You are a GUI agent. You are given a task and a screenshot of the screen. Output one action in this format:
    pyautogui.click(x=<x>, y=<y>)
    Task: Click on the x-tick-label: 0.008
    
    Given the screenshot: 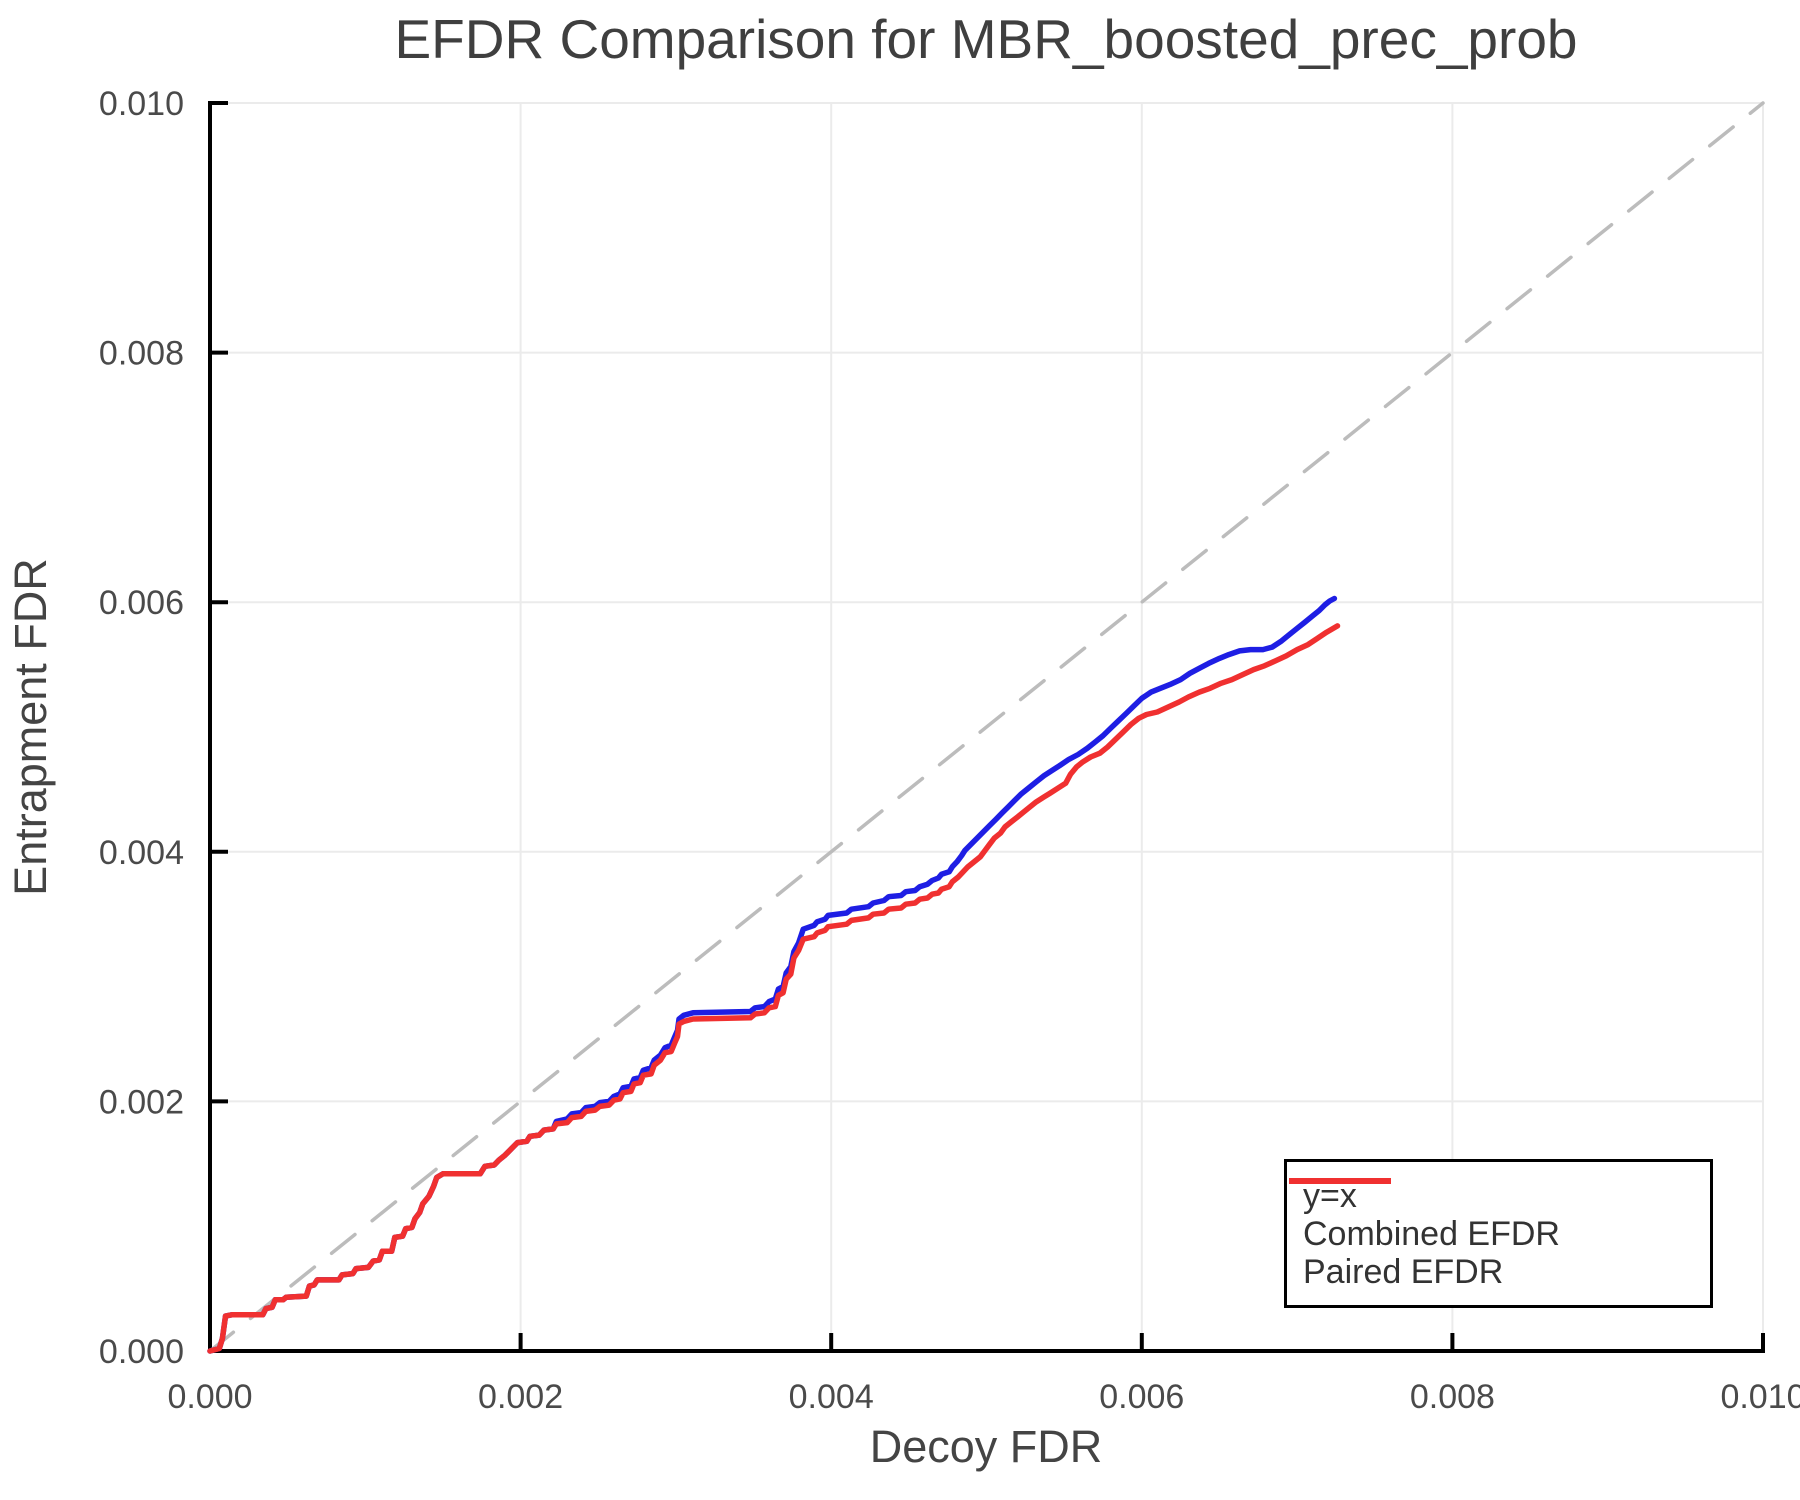 What is the action you would take?
    pyautogui.click(x=1452, y=1397)
    